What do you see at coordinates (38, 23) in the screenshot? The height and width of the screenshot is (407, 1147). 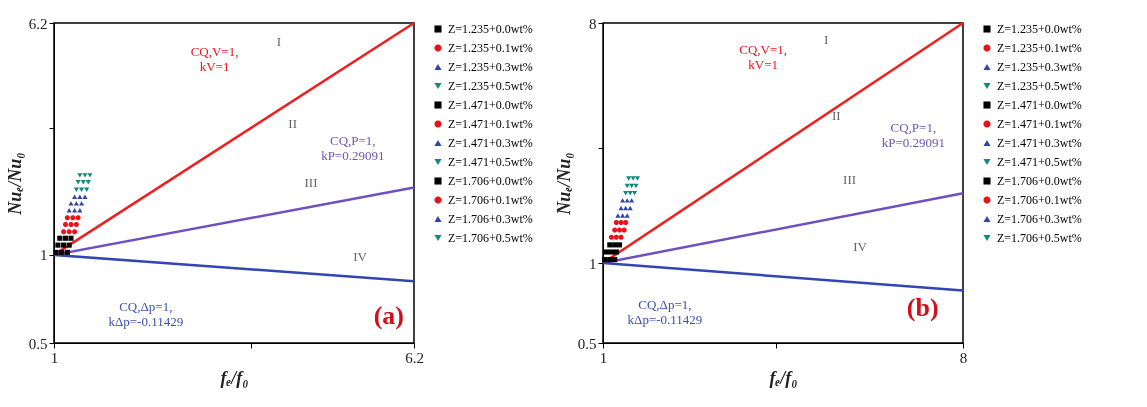 I see `y-tick-label: 6.2` at bounding box center [38, 23].